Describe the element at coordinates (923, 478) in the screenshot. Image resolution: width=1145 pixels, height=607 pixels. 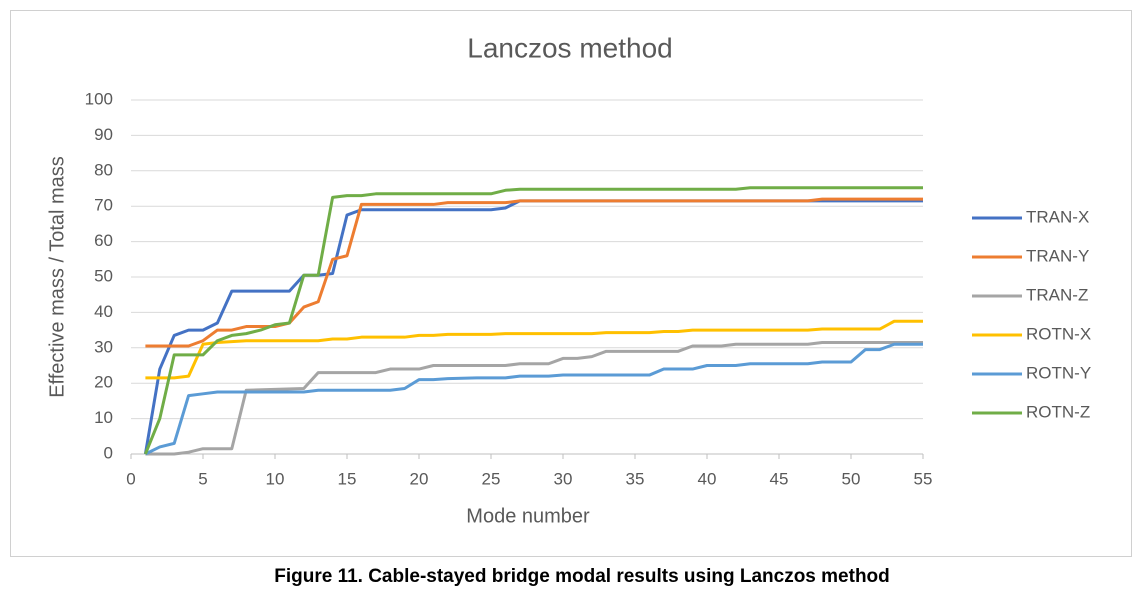
I see `x-tick-label: 55` at that location.